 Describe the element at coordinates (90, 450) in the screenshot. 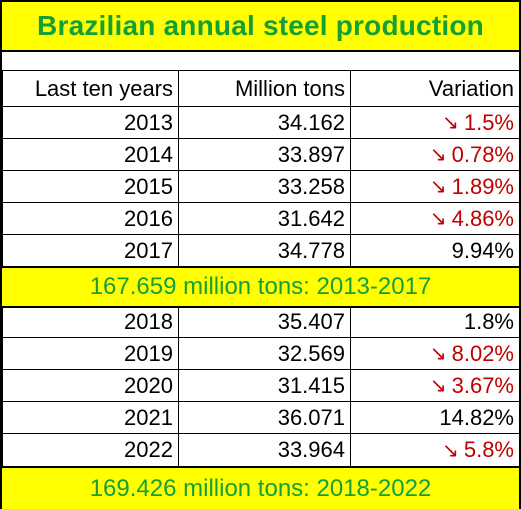

I see `year-cell: 2022` at that location.